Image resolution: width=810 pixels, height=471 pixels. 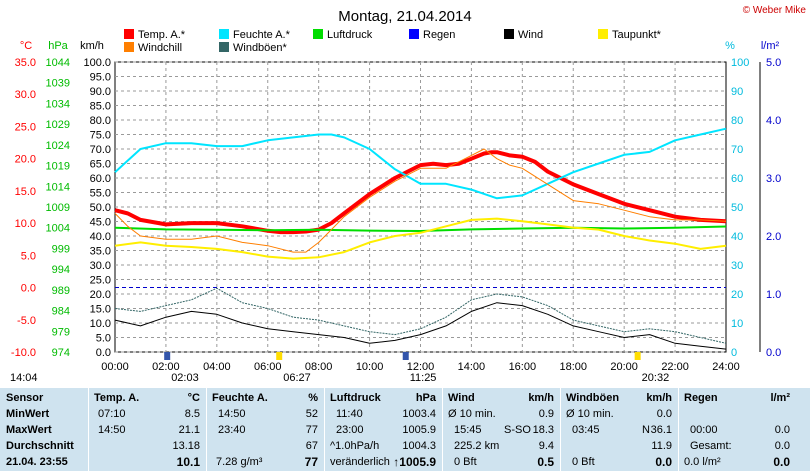 I want to click on tick-label-hpa: 979, so click(x=61, y=332).